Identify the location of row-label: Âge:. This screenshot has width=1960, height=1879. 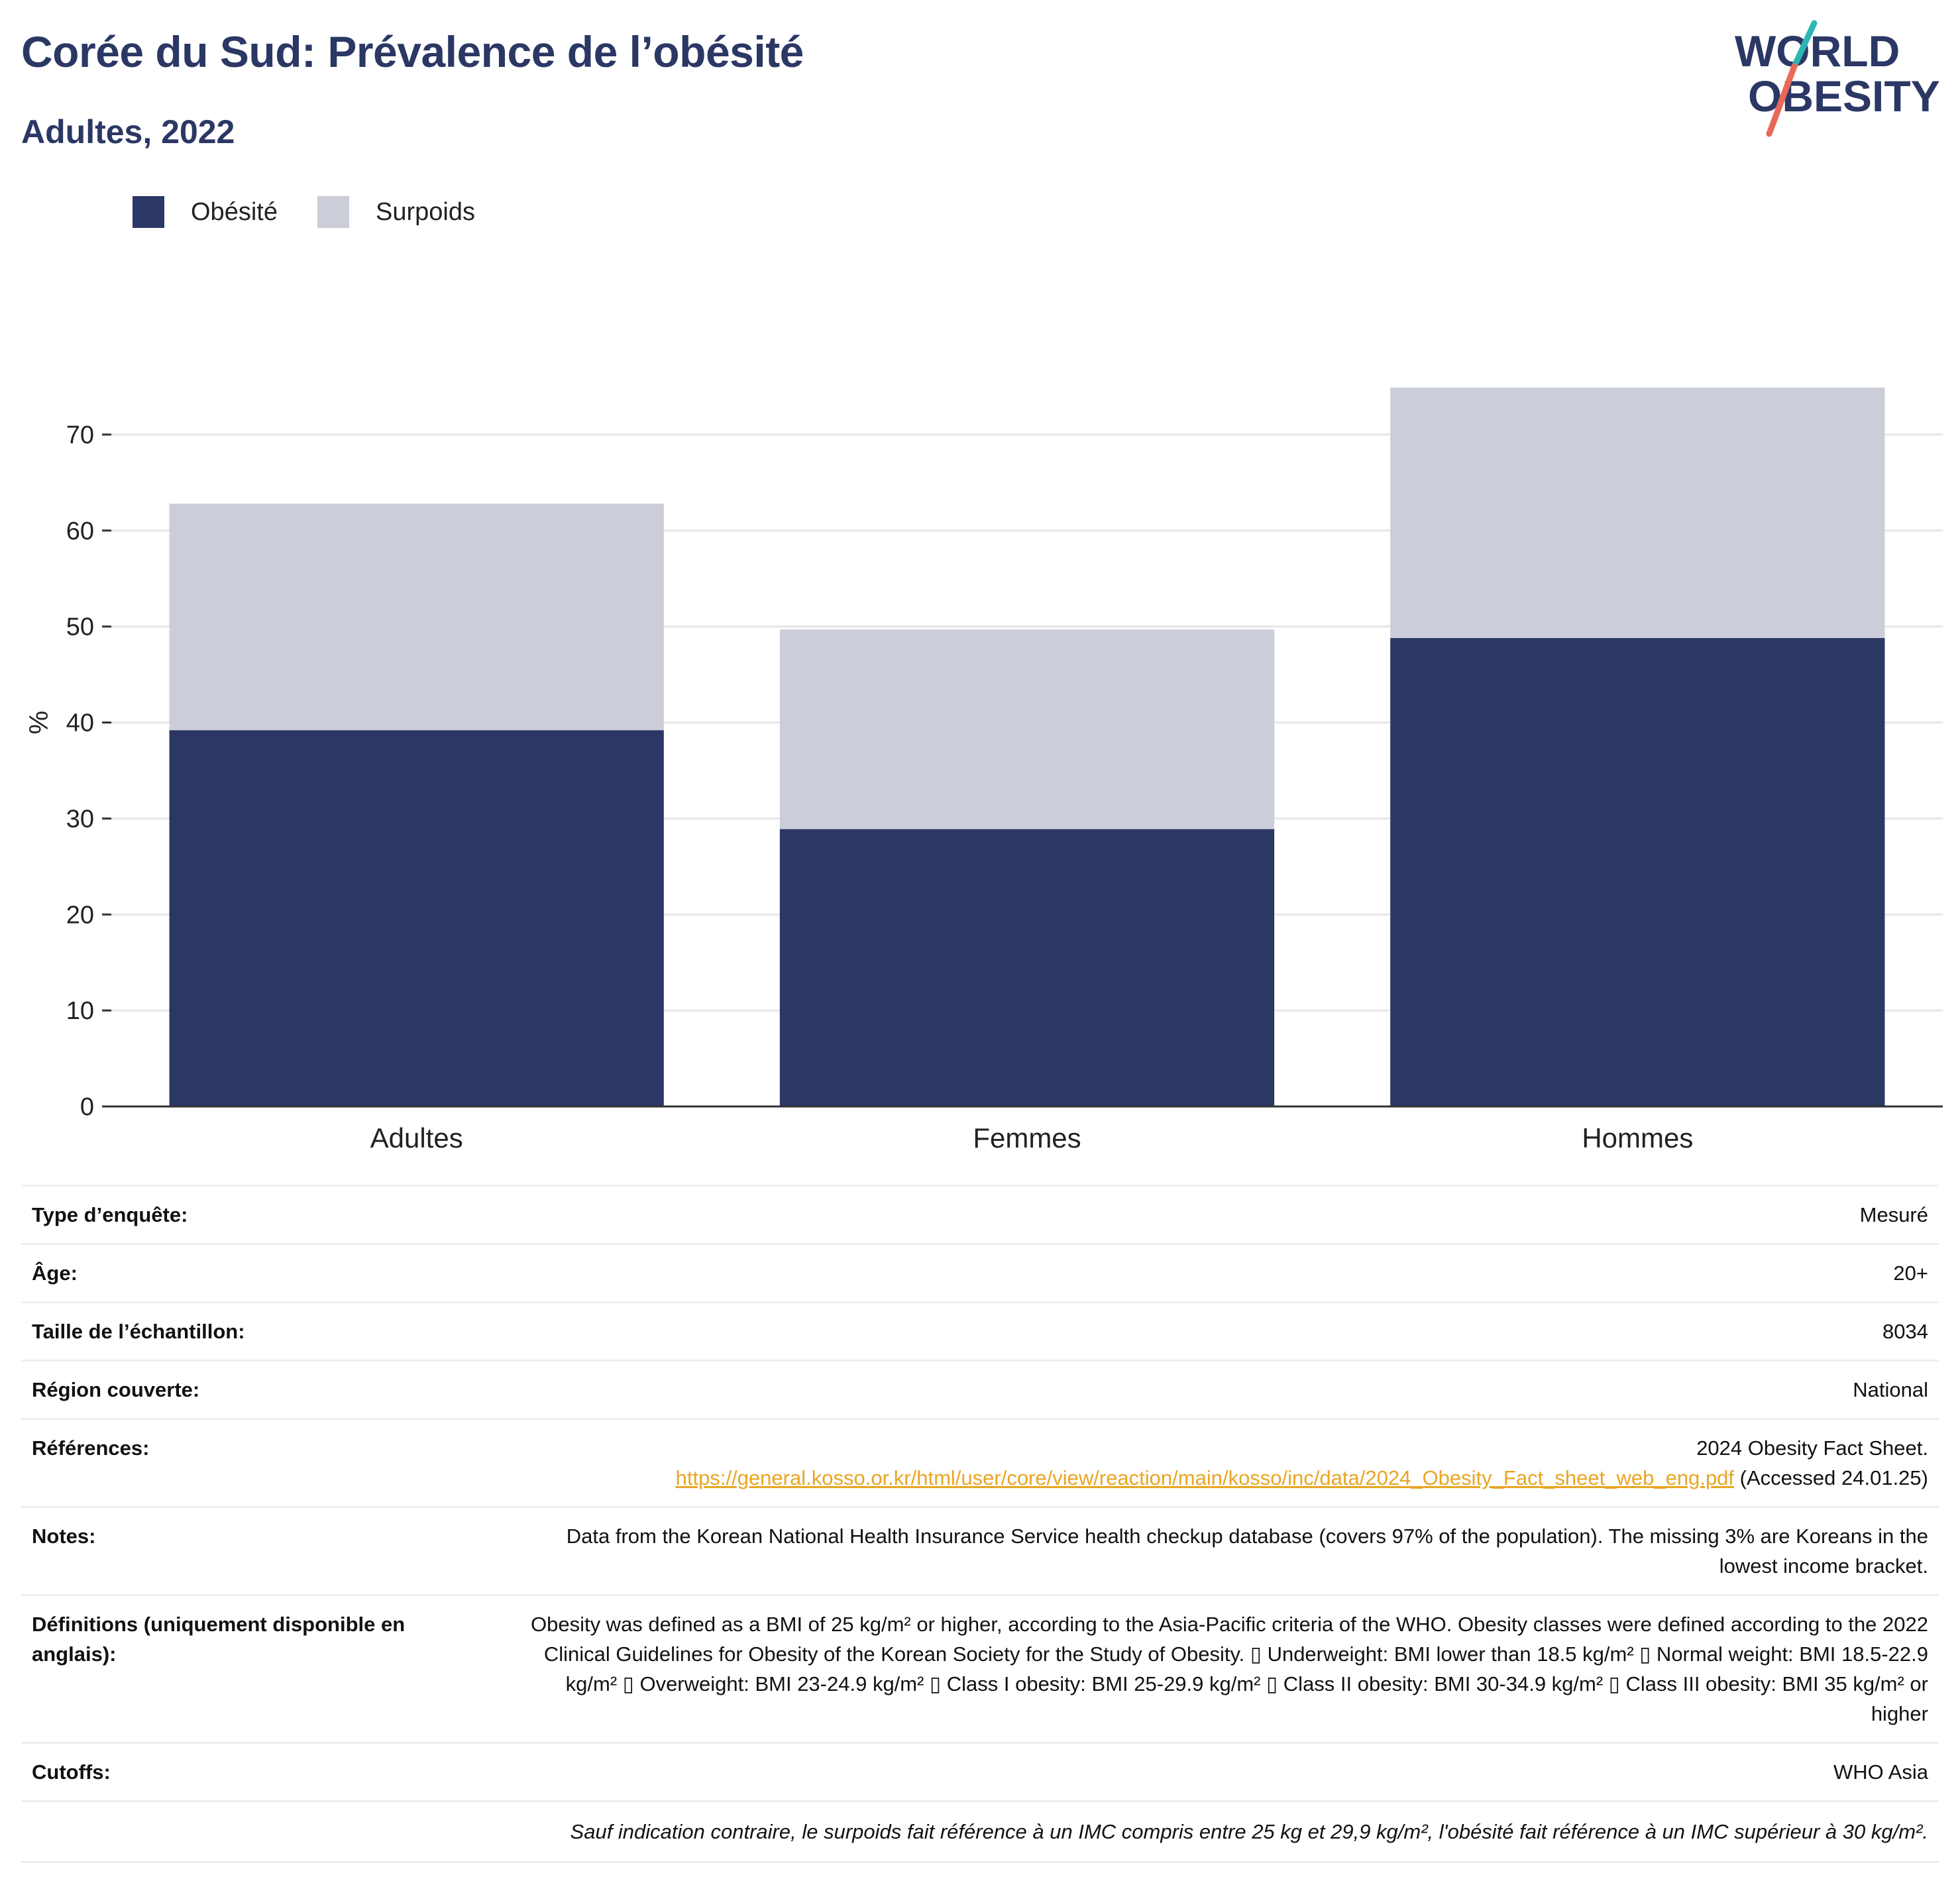
(55, 1273).